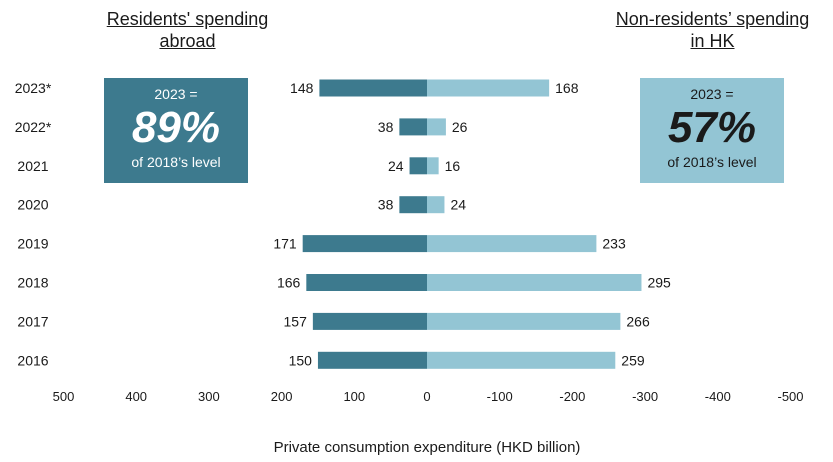 Image resolution: width=833 pixels, height=462 pixels. I want to click on residents-header: Residents' spending abroad, so click(187, 30).